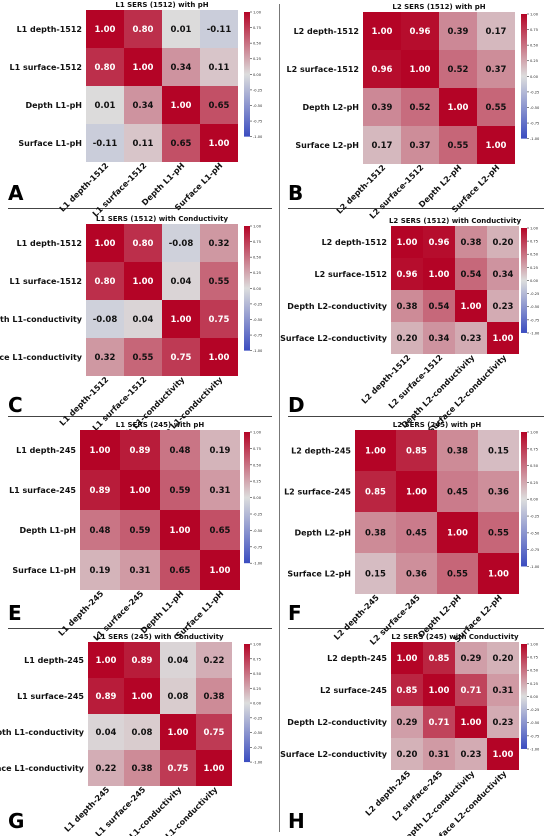  What do you see at coordinates (106, 733) in the screenshot?
I see `cell-value-label: 0.04` at bounding box center [106, 733].